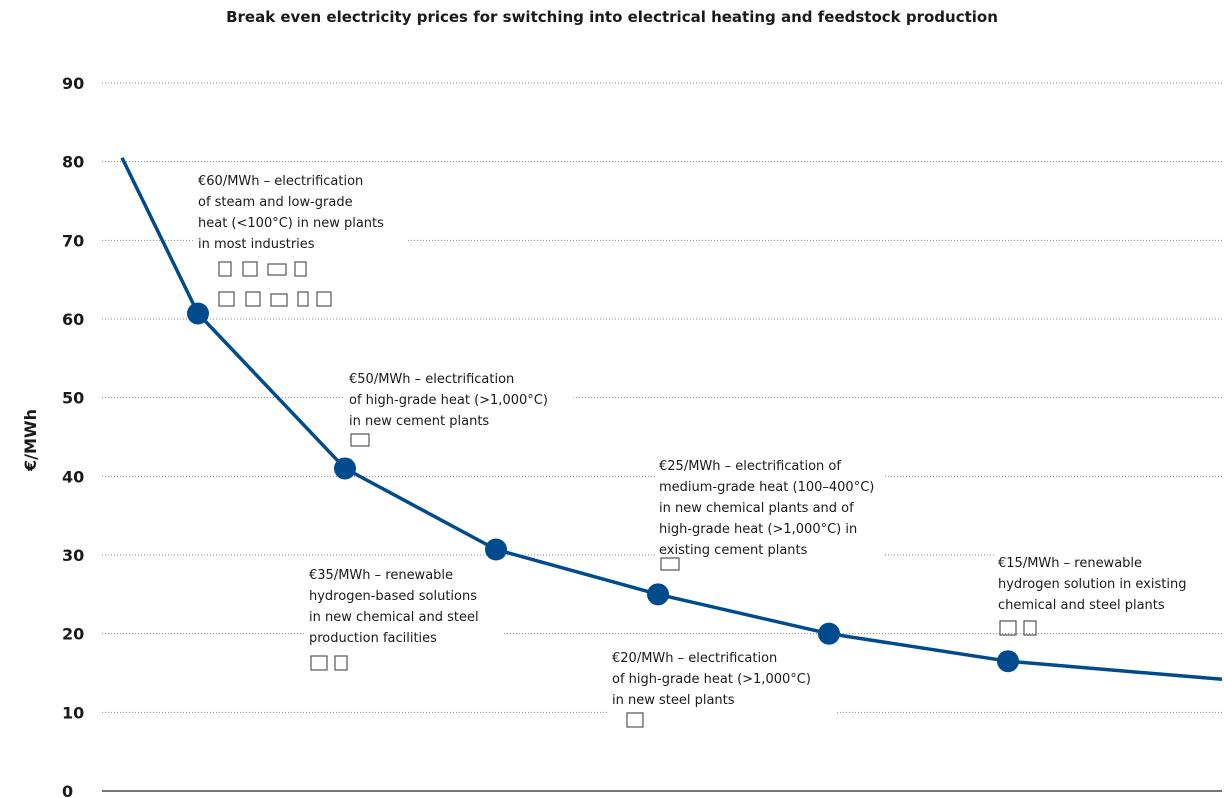 This screenshot has width=1224, height=798. What do you see at coordinates (30, 440) in the screenshot?
I see `y-axis-label: €/MWh` at bounding box center [30, 440].